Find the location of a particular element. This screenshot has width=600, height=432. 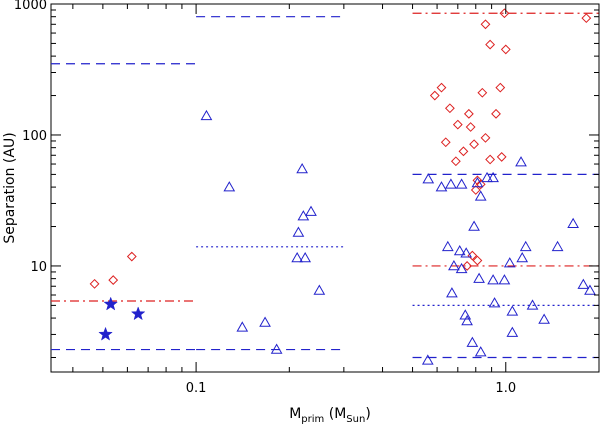

x-axis-label: Mprim (MSun) is located at coordinates (330, 415).